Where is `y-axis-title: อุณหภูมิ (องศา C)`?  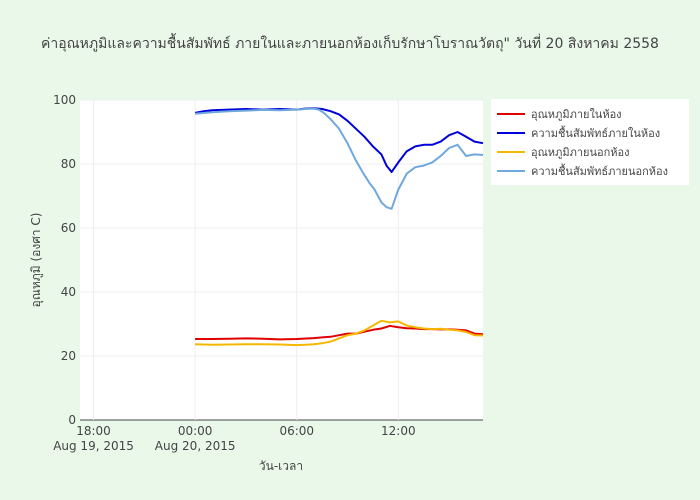
y-axis-title: อุณหภูมิ (องศา C) is located at coordinates (36, 260).